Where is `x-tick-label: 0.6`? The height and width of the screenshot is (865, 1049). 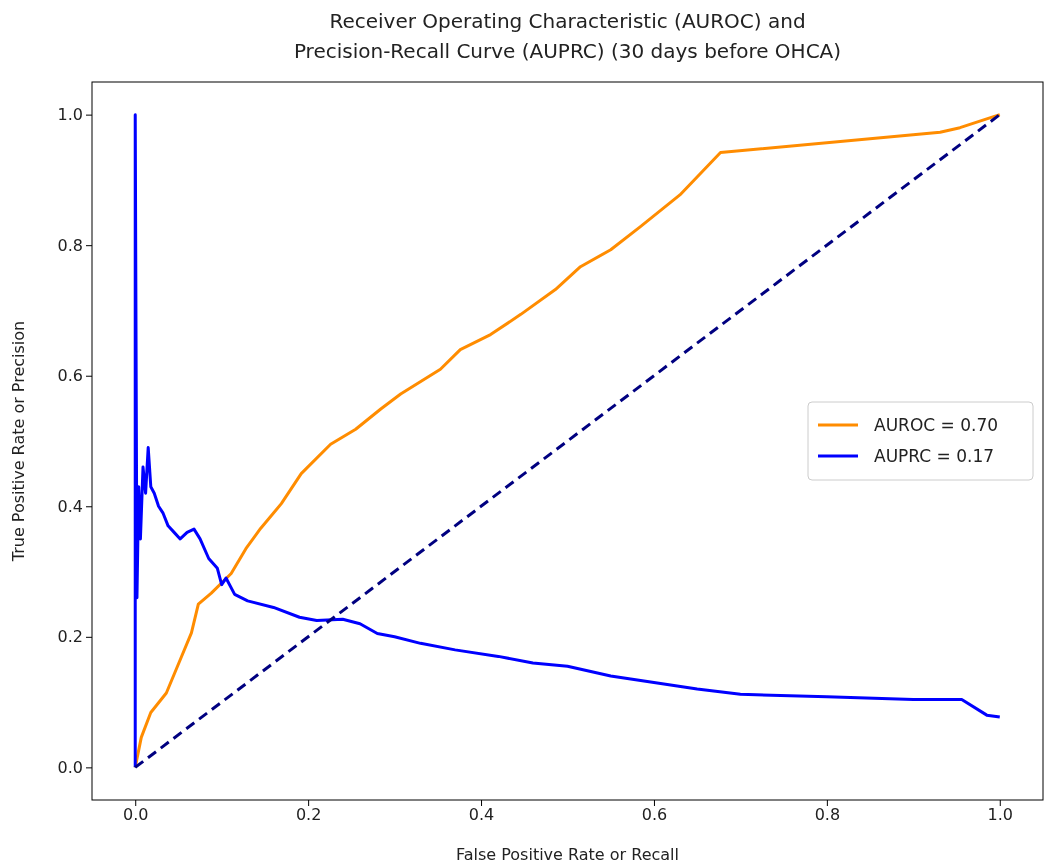
x-tick-label: 0.6 is located at coordinates (654, 815).